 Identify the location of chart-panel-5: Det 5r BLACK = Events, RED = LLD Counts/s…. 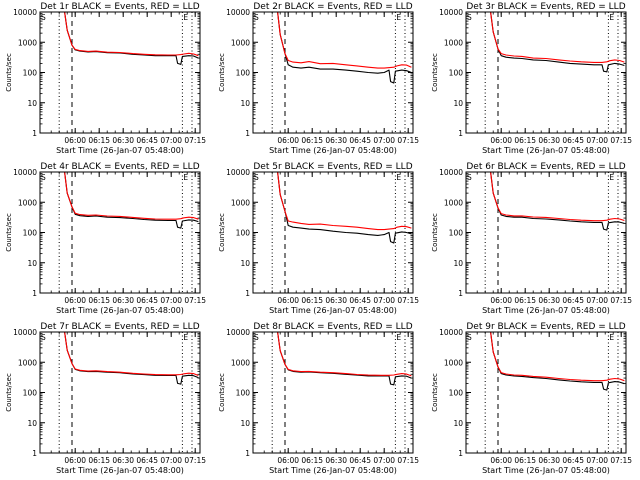
(318, 238).